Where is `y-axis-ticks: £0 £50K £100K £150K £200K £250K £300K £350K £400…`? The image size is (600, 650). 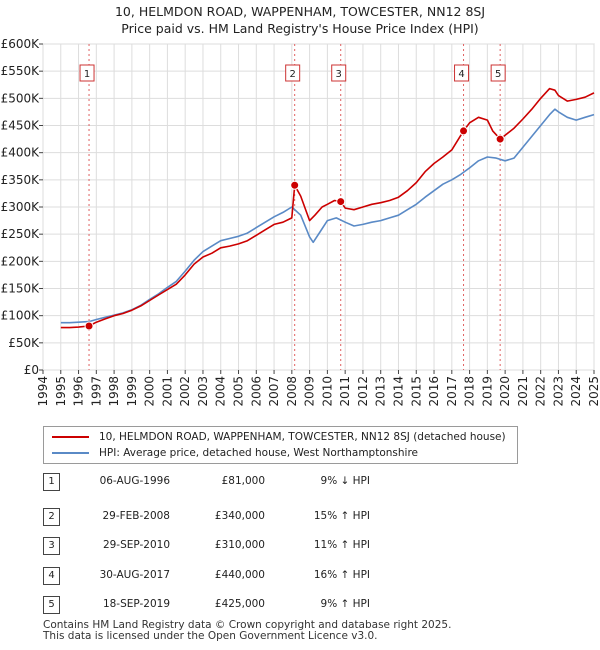 y-axis-ticks: £0 £50K £100K £150K £200K £250K £300K £350K £400… is located at coordinates (22, 207).